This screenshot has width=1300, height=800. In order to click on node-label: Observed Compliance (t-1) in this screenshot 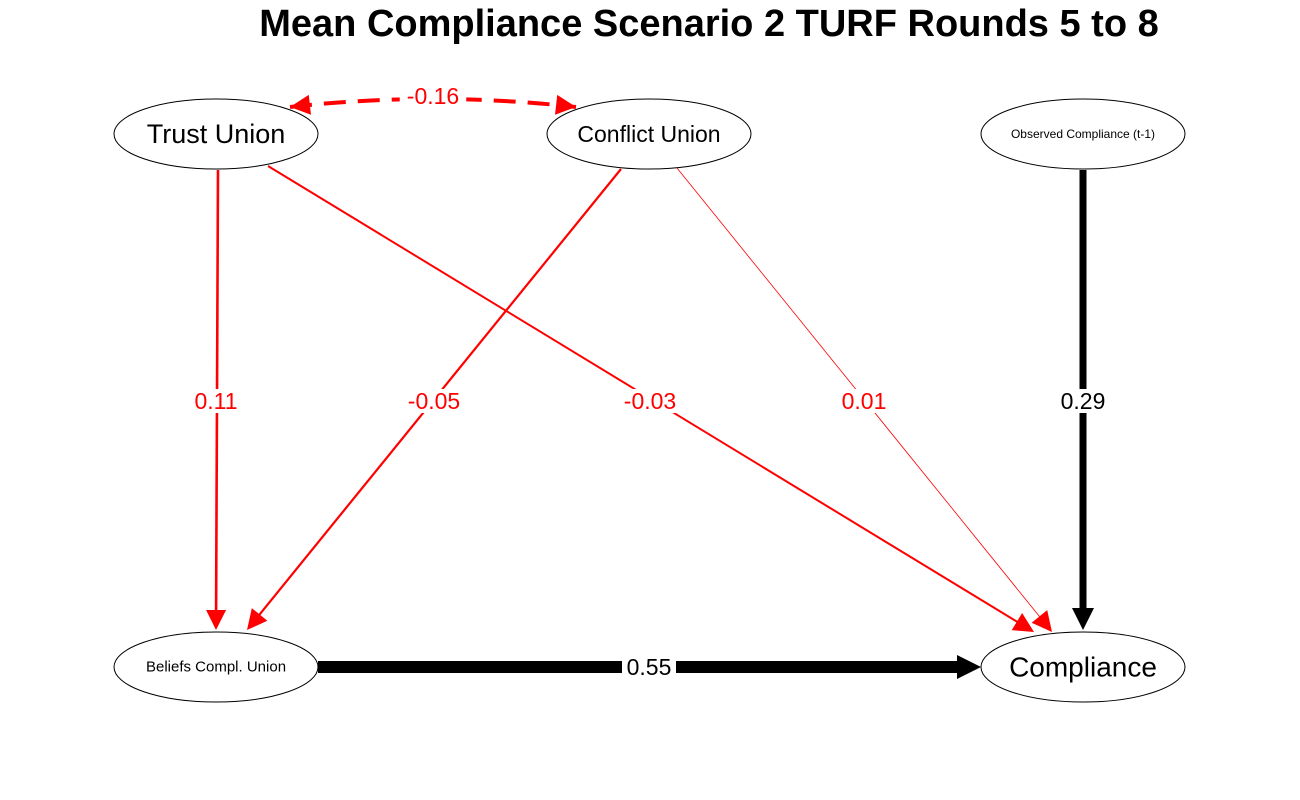, I will do `click(1083, 134)`.